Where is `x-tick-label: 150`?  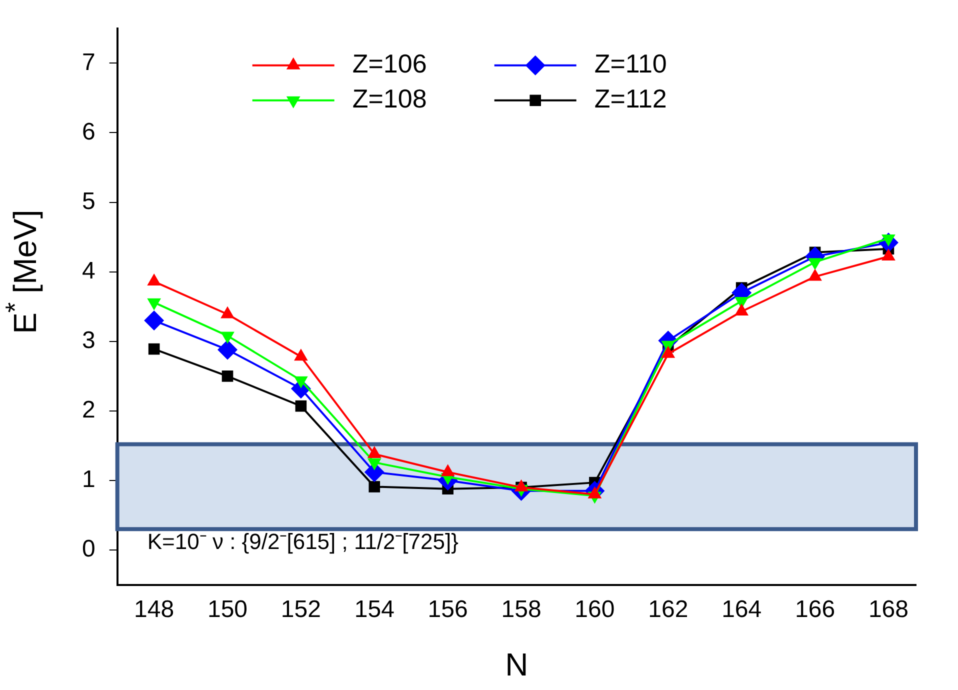 x-tick-label: 150 is located at coordinates (227, 609).